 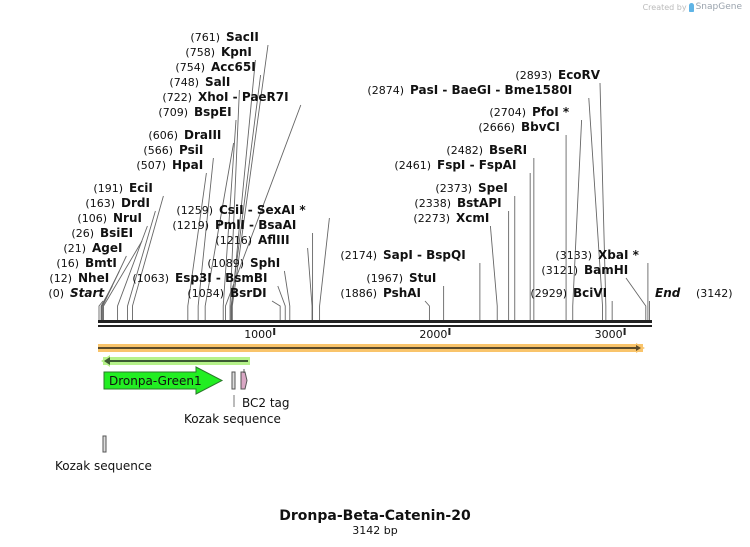 What do you see at coordinates (108, 188) in the screenshot?
I see `site-position: (191)` at bounding box center [108, 188].